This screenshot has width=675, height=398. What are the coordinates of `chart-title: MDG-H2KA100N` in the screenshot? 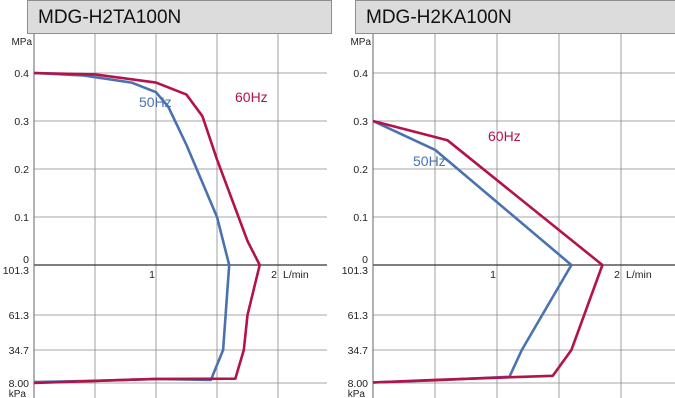 It's located at (515, 17).